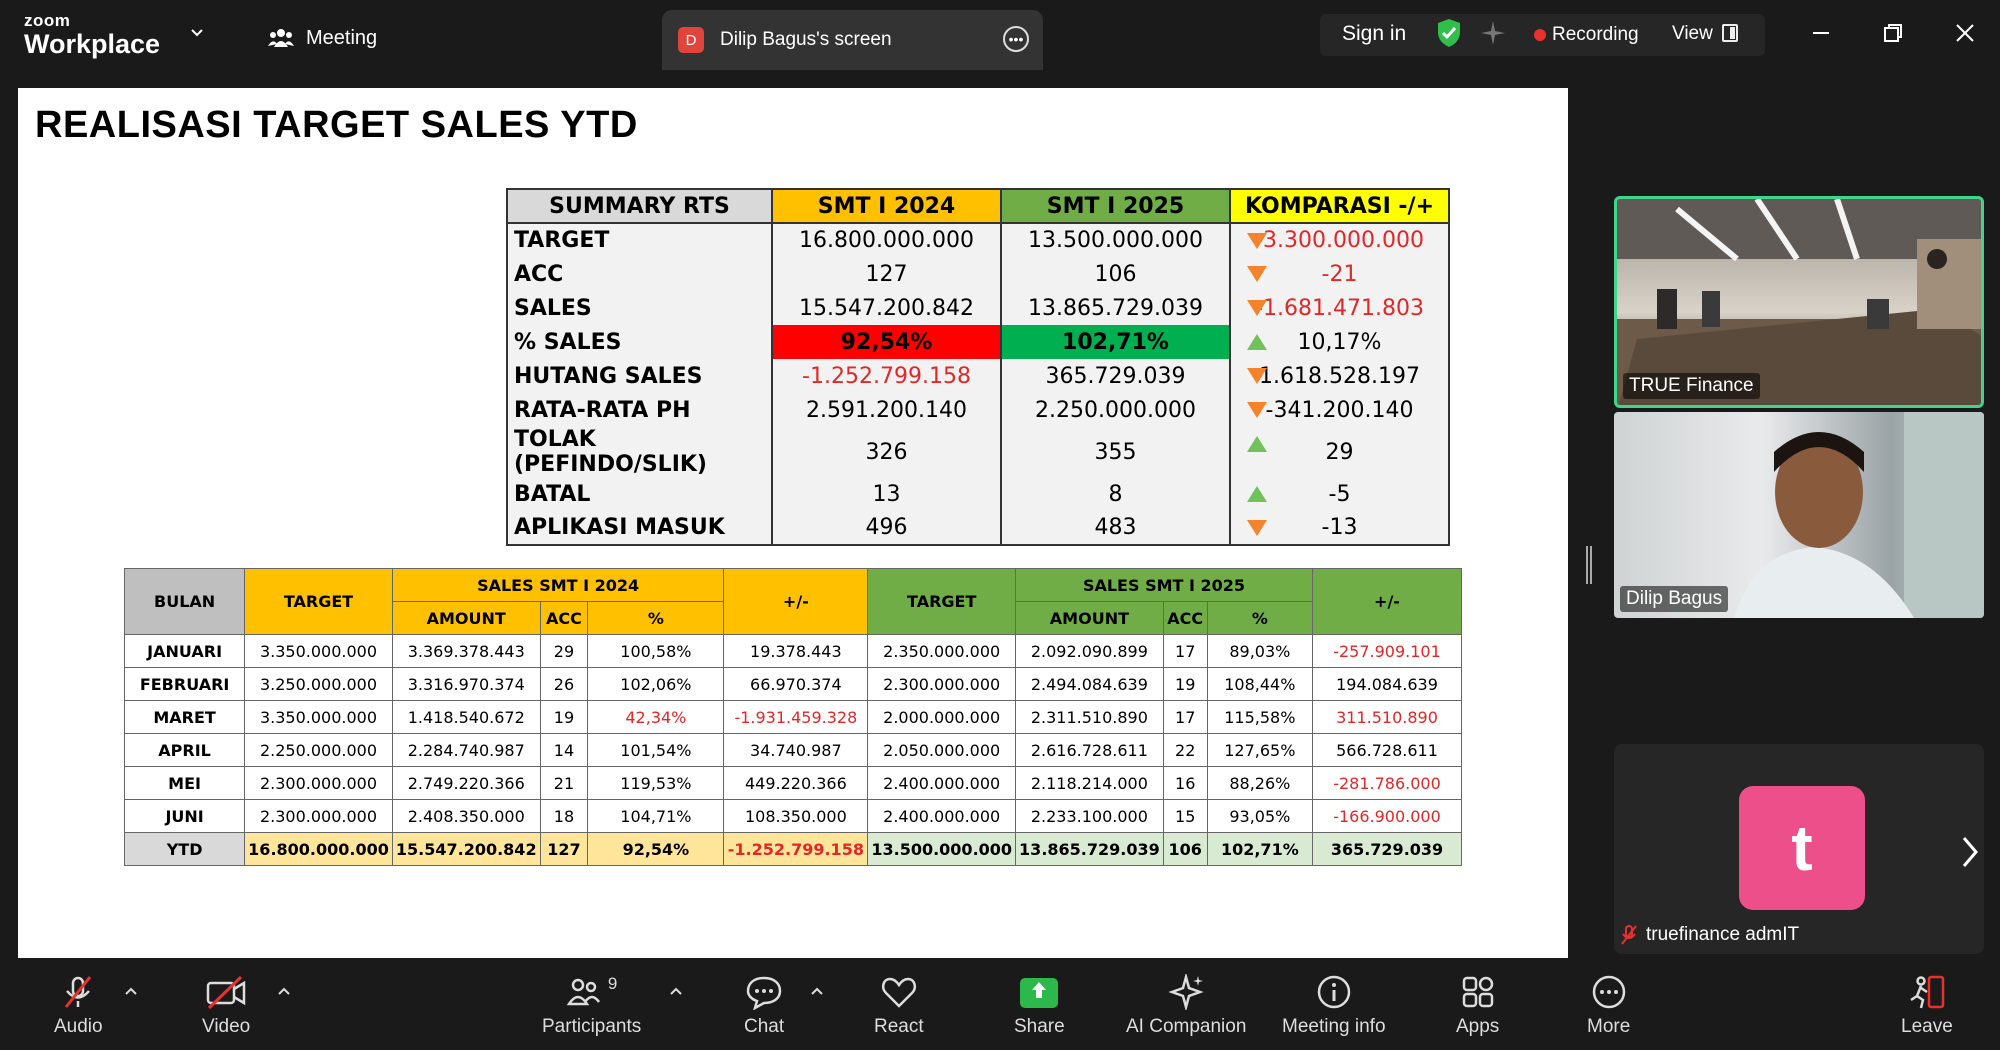 Image resolution: width=2000 pixels, height=1050 pixels. Describe the element at coordinates (1115, 308) in the screenshot. I see `summary-value-2025-text: 13.865.729.039` at that location.